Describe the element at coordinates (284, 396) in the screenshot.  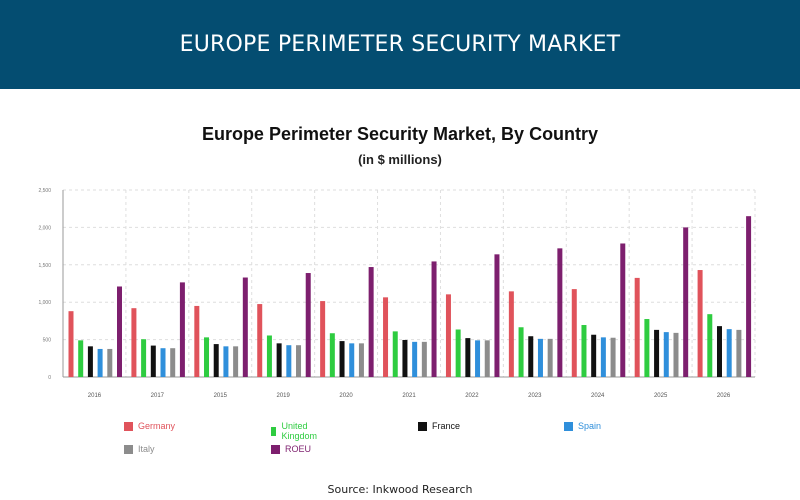
I see `x-tick-label: 2019` at that location.